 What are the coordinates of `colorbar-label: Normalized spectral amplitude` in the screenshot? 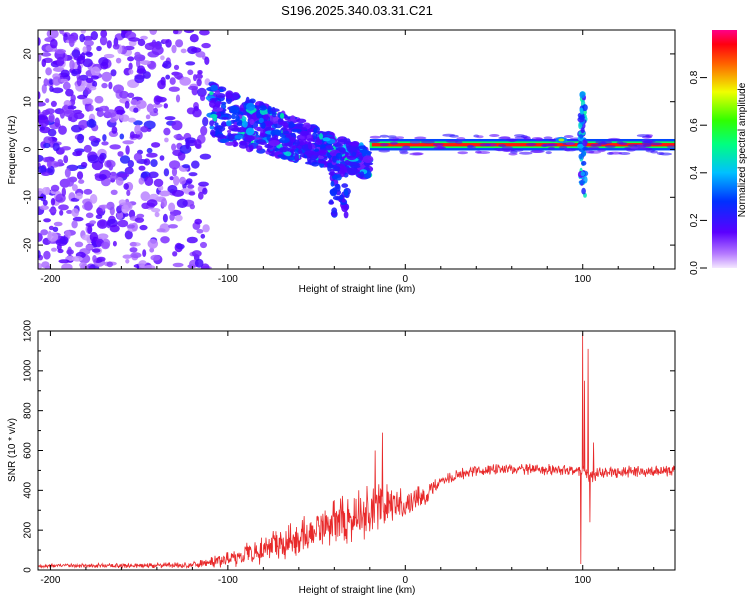 It's located at (742, 149).